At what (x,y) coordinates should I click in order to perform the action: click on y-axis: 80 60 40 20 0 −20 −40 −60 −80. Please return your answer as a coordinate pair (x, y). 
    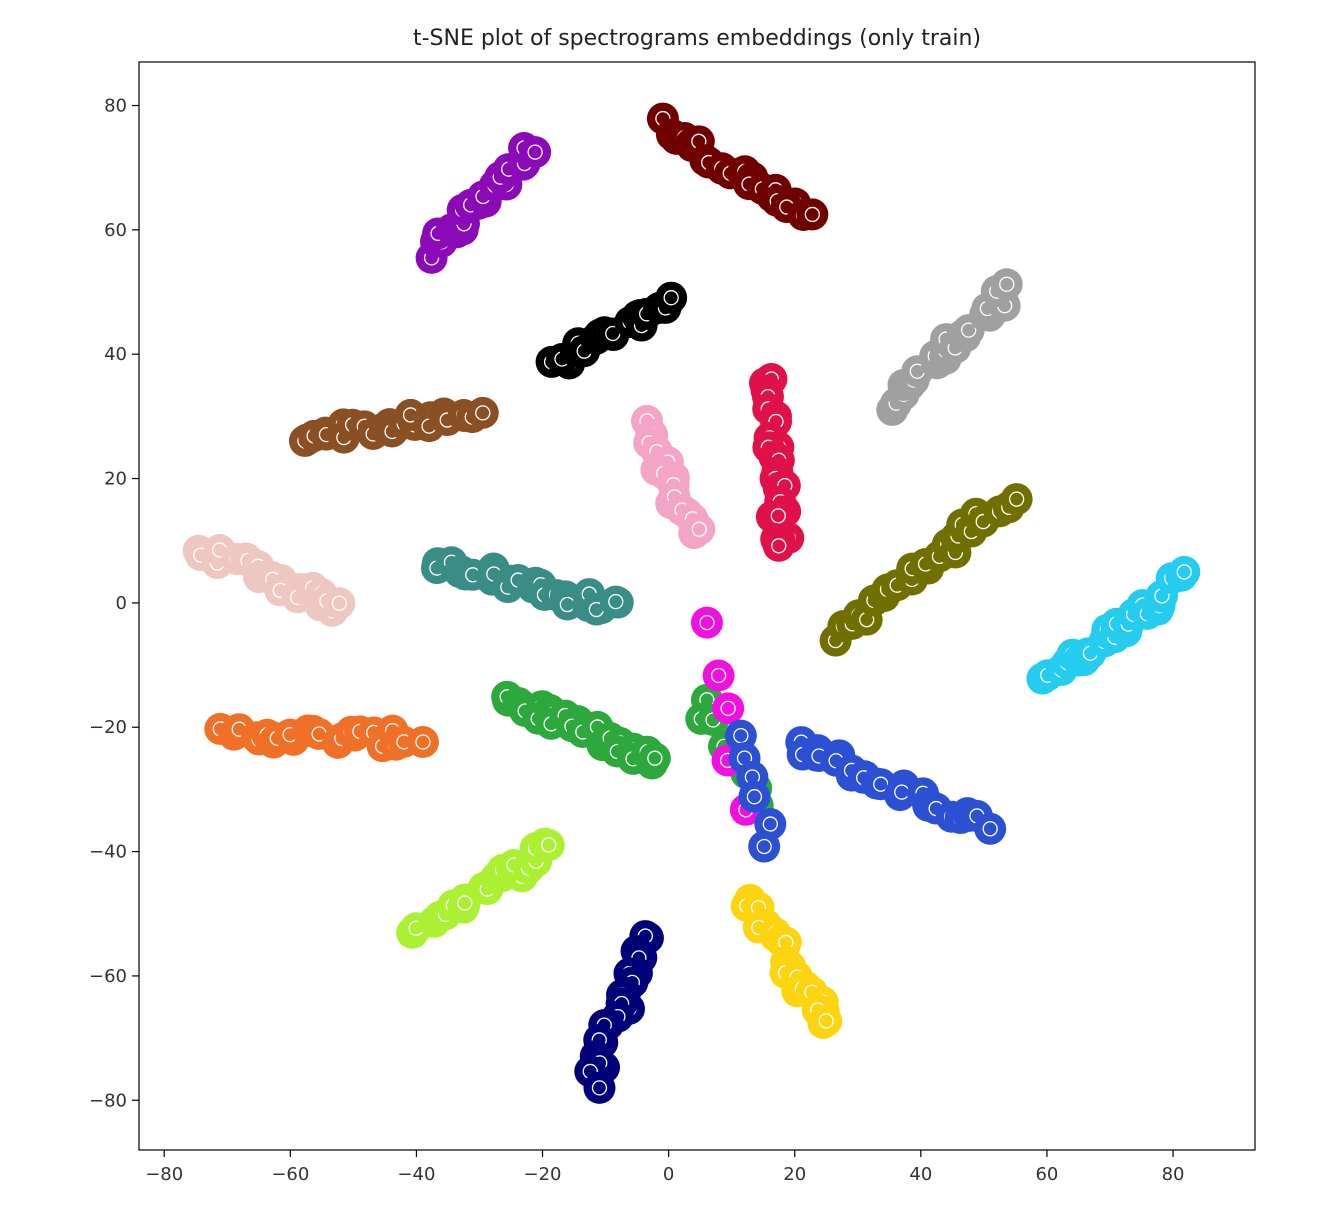
    Looking at the image, I should click on (114, 603).